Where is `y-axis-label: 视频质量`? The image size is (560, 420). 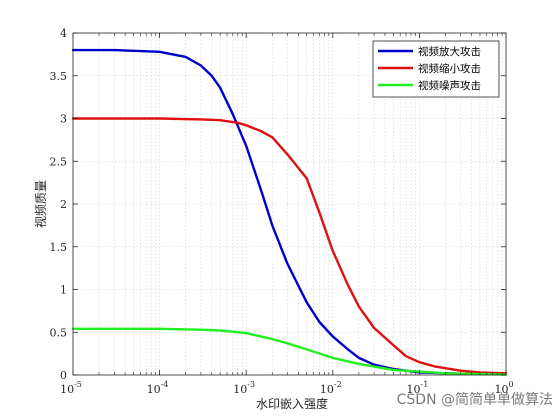 y-axis-label: 视频质量 is located at coordinates (40, 204).